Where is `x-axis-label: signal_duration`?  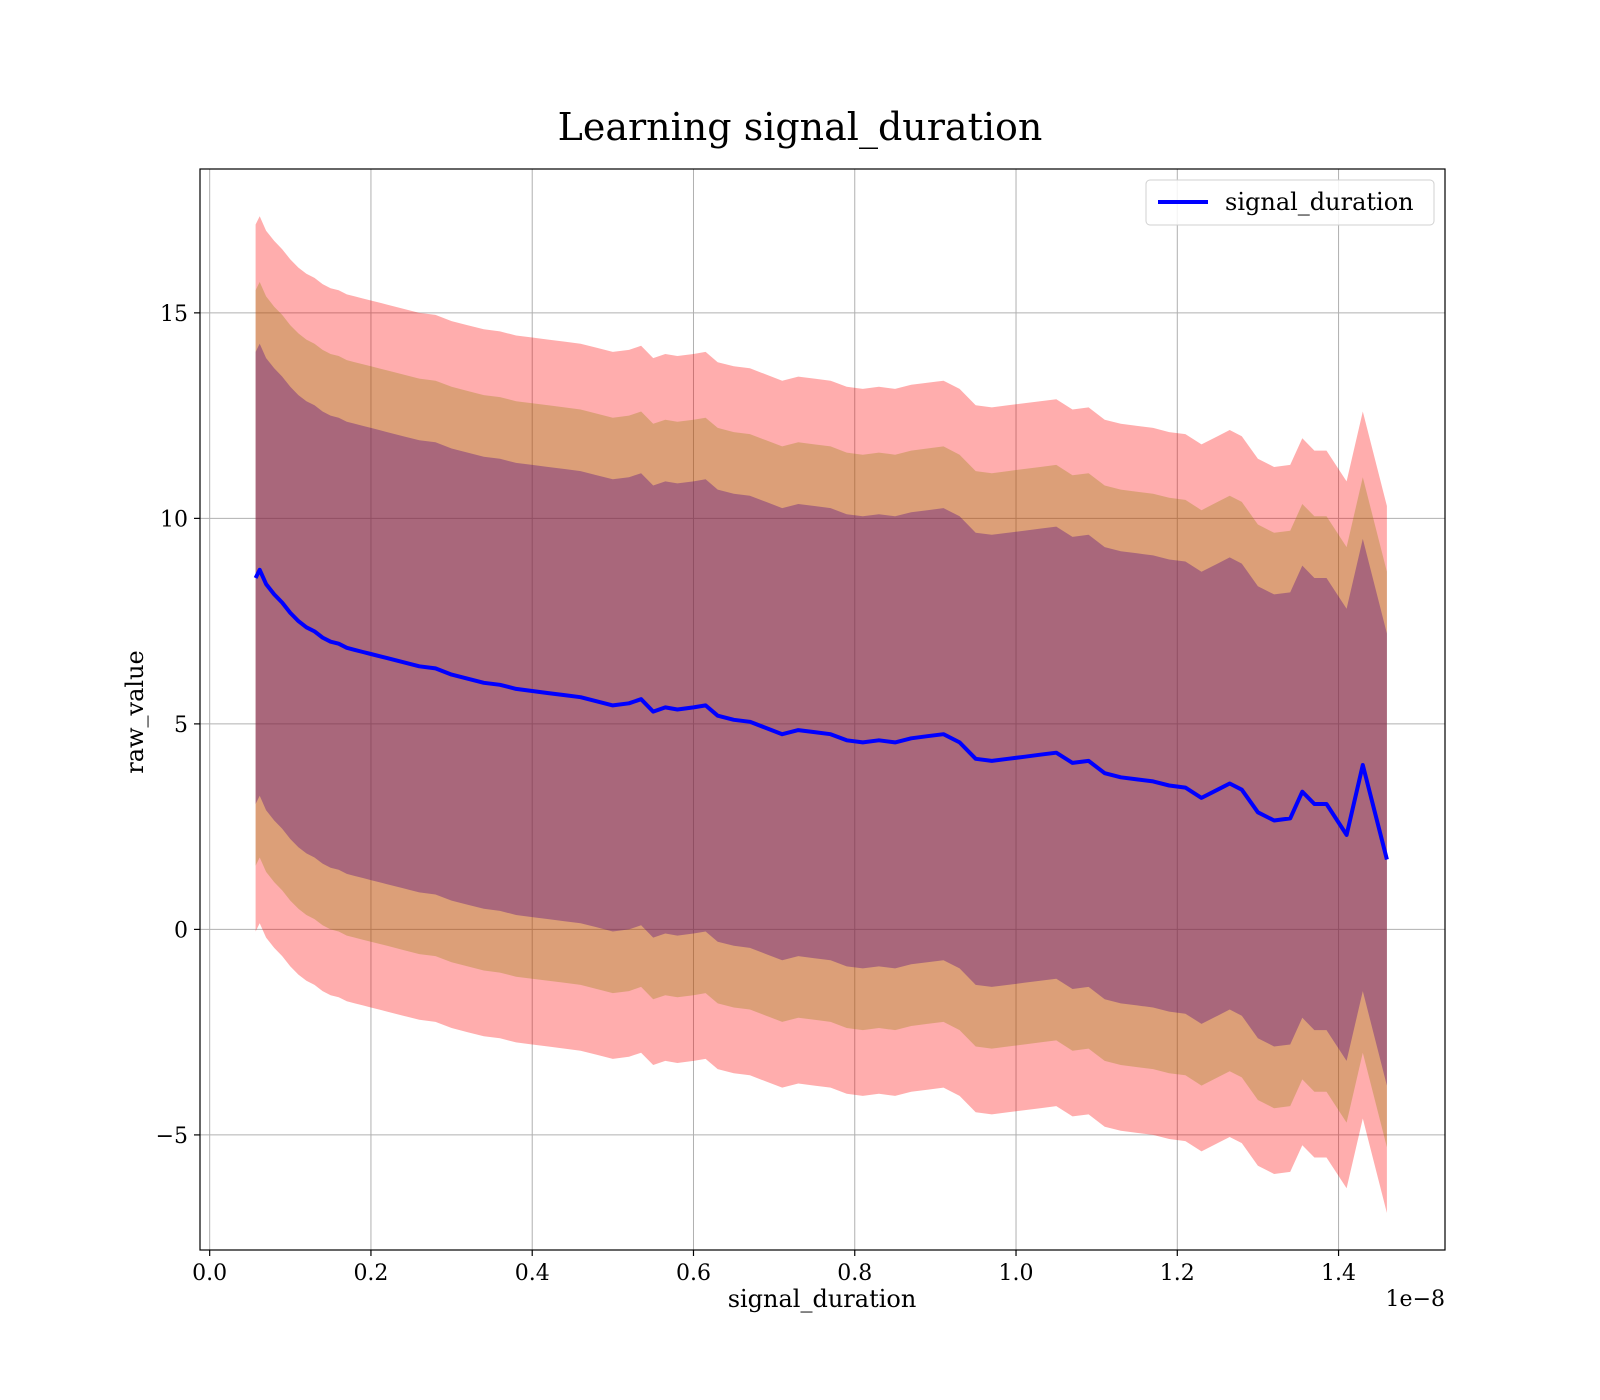 x-axis-label: signal_duration is located at coordinates (822, 1299).